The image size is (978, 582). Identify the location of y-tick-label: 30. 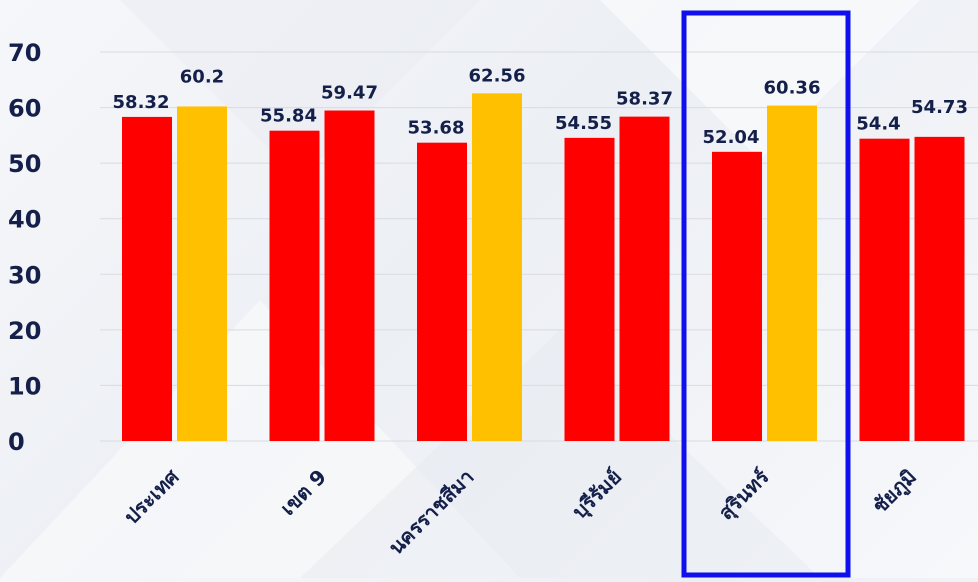
(24, 275).